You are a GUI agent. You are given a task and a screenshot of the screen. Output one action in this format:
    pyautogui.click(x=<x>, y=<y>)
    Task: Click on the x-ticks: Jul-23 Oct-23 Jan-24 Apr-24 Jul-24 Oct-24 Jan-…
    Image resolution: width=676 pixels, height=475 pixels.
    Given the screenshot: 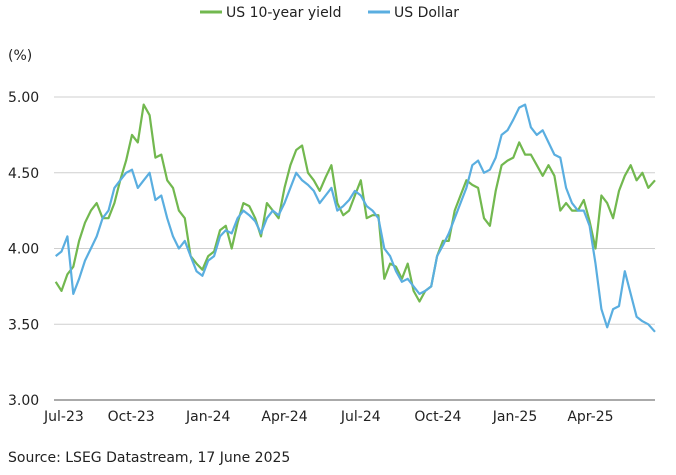 What is the action you would take?
    pyautogui.click(x=328, y=417)
    